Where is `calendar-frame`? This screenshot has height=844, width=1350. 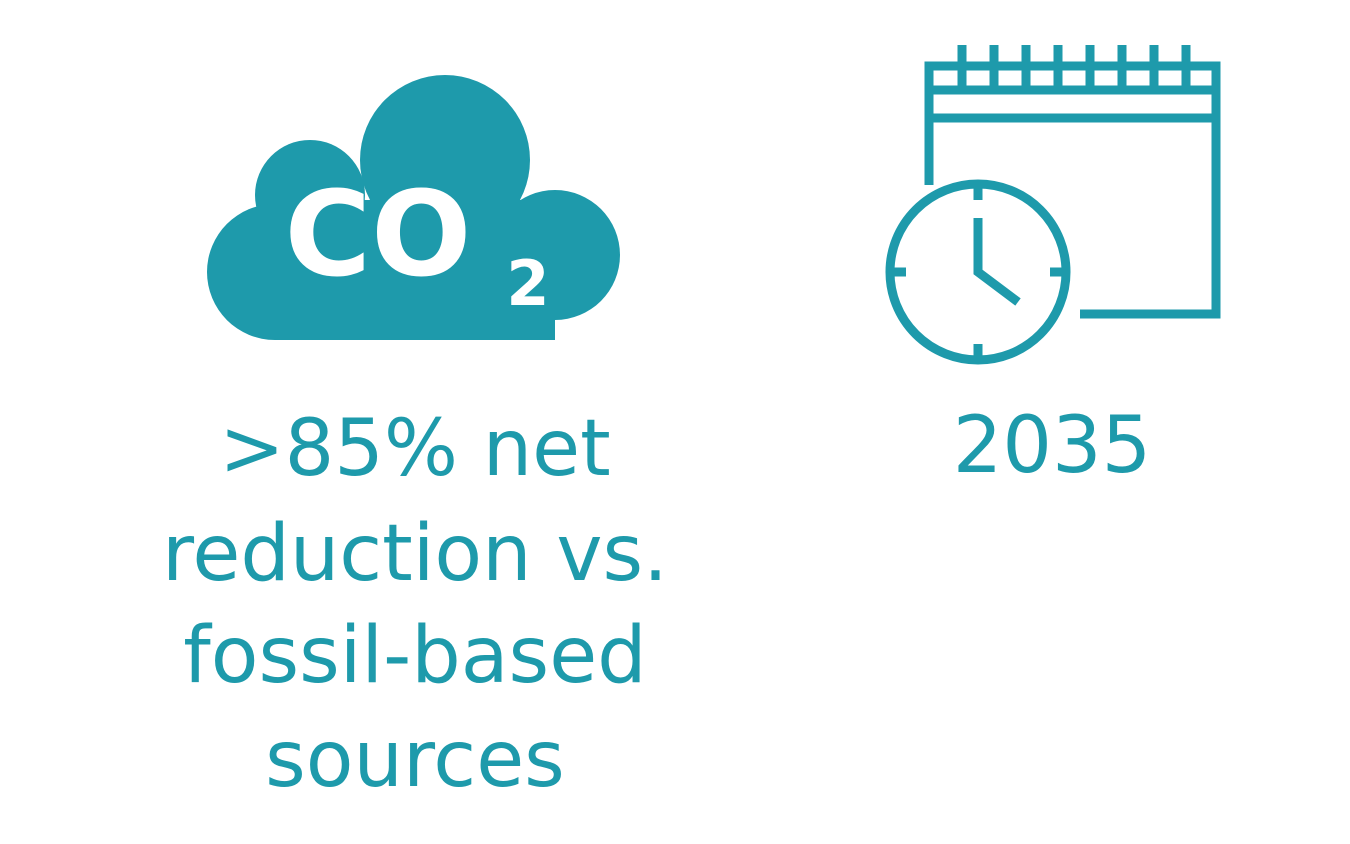 calendar-frame is located at coordinates (1072, 190).